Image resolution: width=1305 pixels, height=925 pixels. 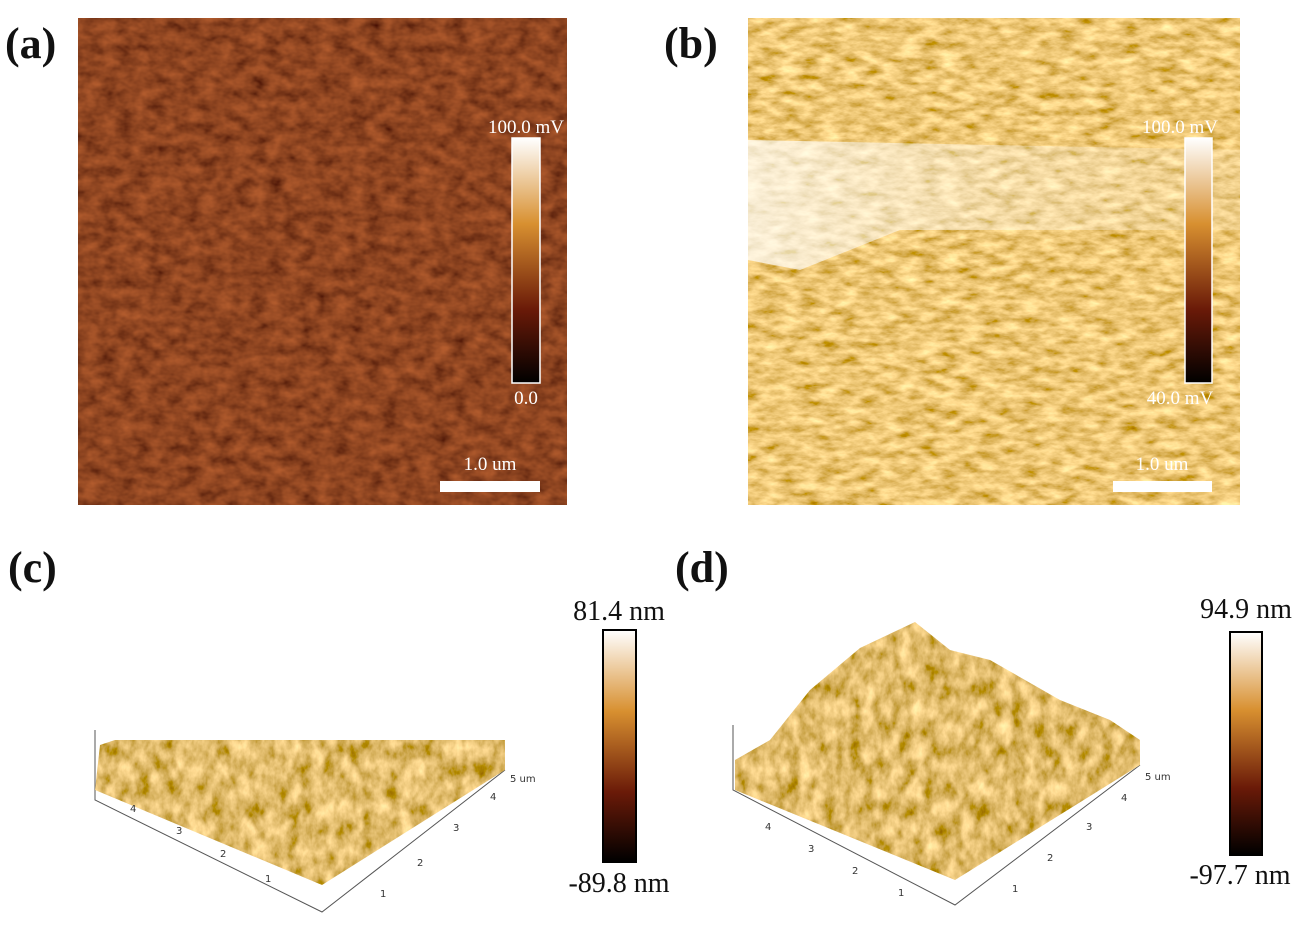 What do you see at coordinates (30, 43) in the screenshot?
I see `panel-label: (a)` at bounding box center [30, 43].